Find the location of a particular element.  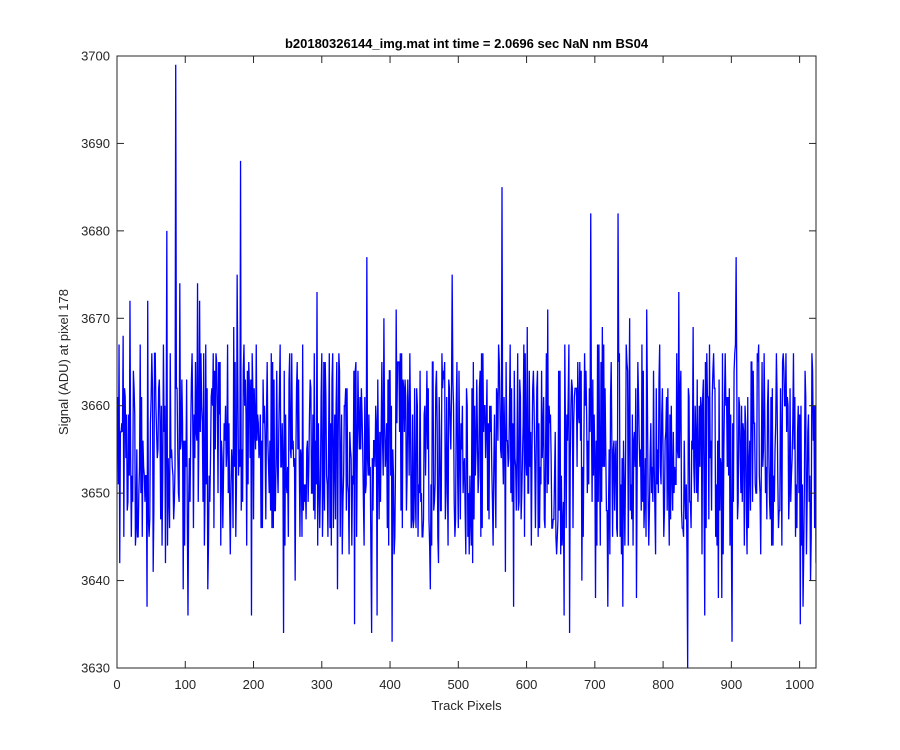

x-axis-label: Track Pixels is located at coordinates (466, 705).